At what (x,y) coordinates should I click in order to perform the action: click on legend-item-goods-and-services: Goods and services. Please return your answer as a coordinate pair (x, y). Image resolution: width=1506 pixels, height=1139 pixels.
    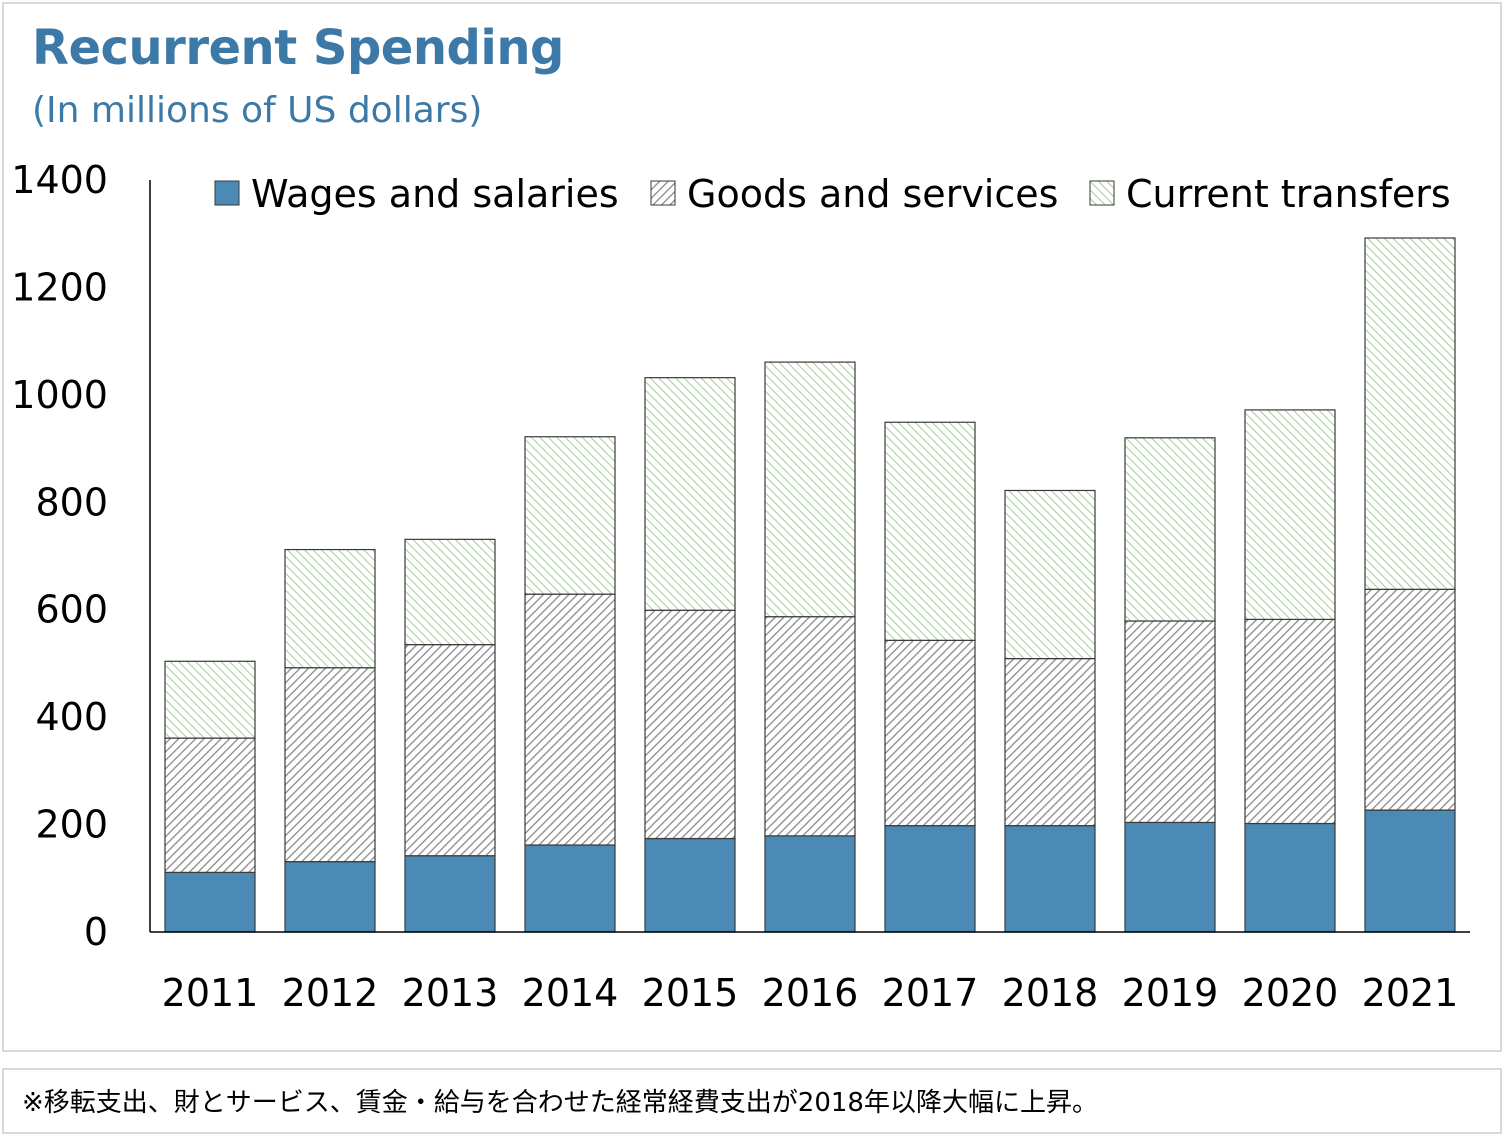
    Looking at the image, I should click on (854, 194).